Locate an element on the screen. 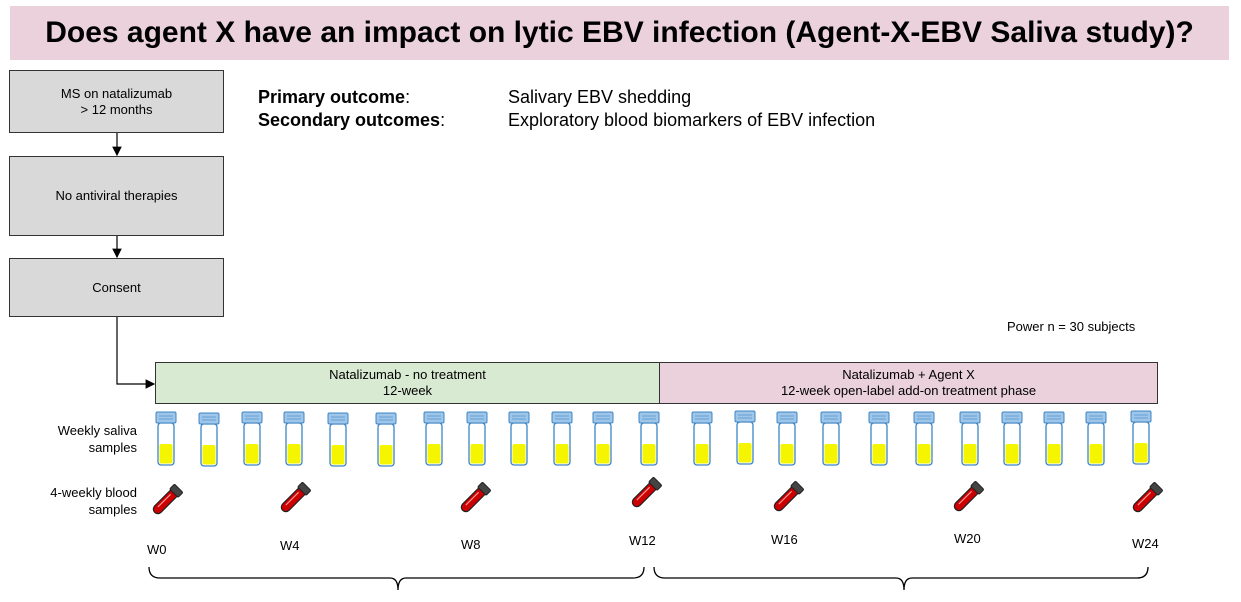 This screenshot has width=1241, height=602. week-label-w24: W24 is located at coordinates (1145, 543).